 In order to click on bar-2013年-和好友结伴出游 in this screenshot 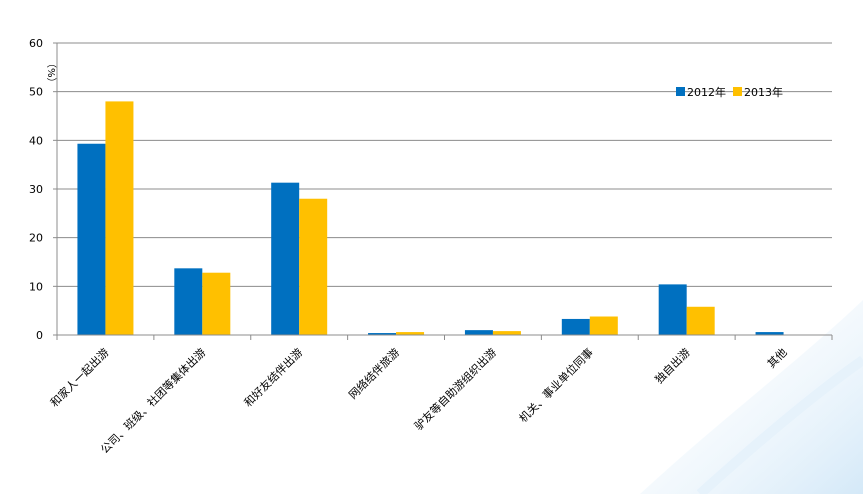, I will do `click(313, 266)`.